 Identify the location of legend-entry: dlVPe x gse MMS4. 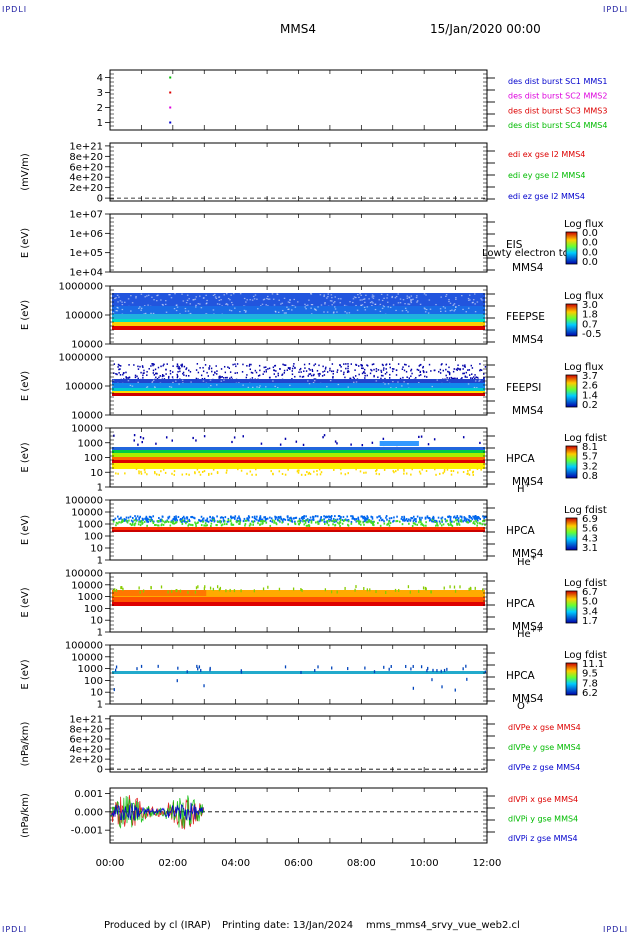
(544, 727).